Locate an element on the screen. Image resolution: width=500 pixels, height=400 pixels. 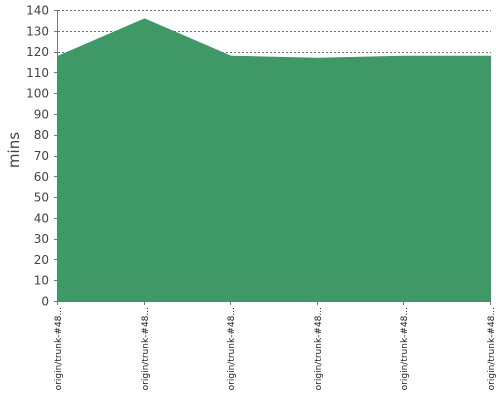
y-tick-label: 30 is located at coordinates (41, 239).